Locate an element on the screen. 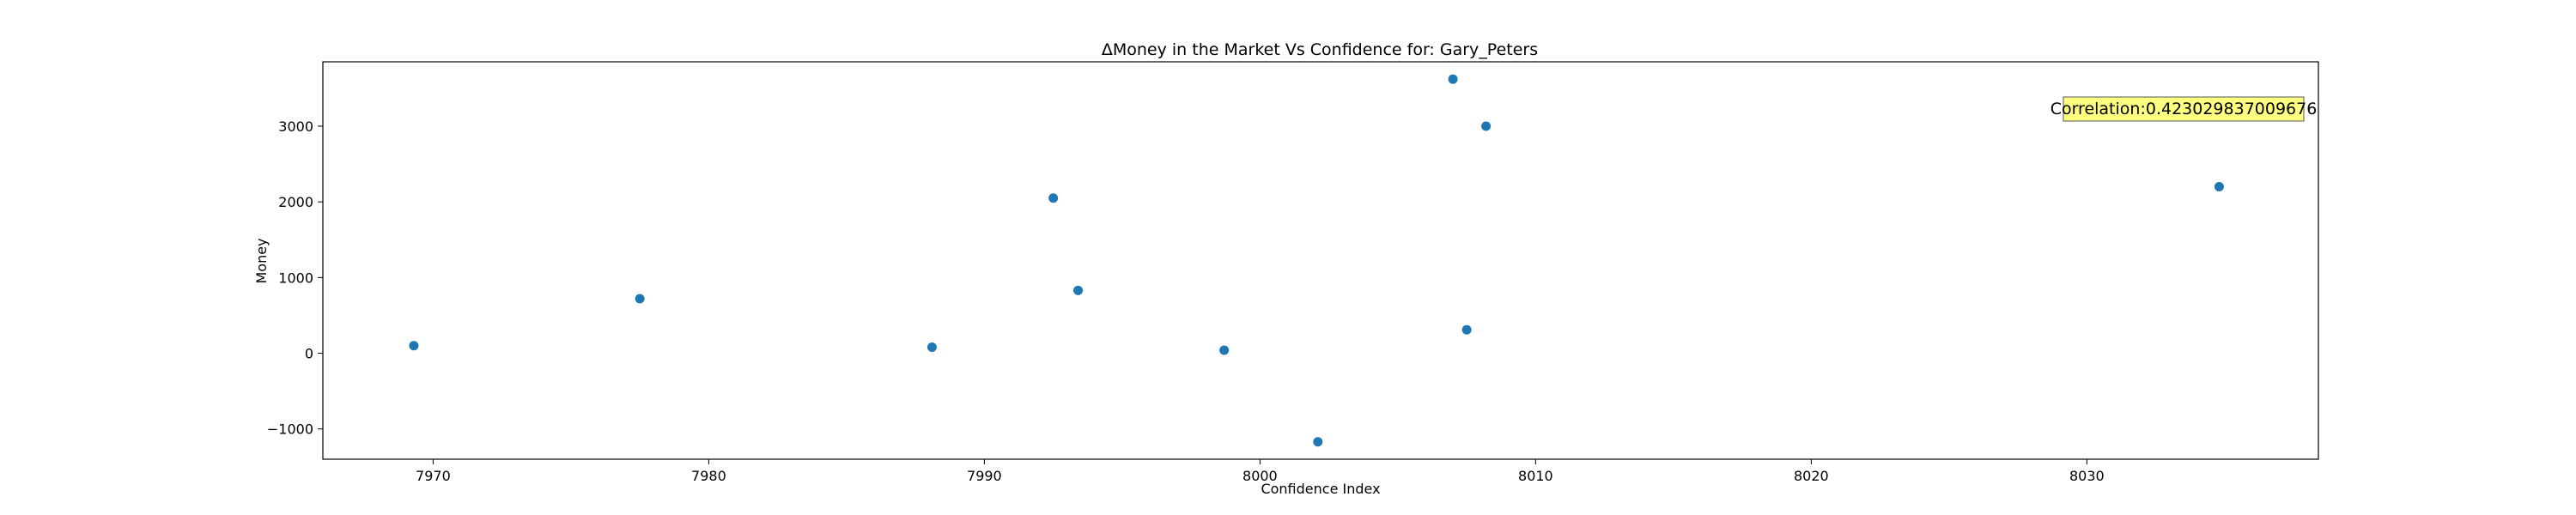 Image resolution: width=2576 pixels, height=515 pixels. y-axis-label: Money is located at coordinates (261, 260).